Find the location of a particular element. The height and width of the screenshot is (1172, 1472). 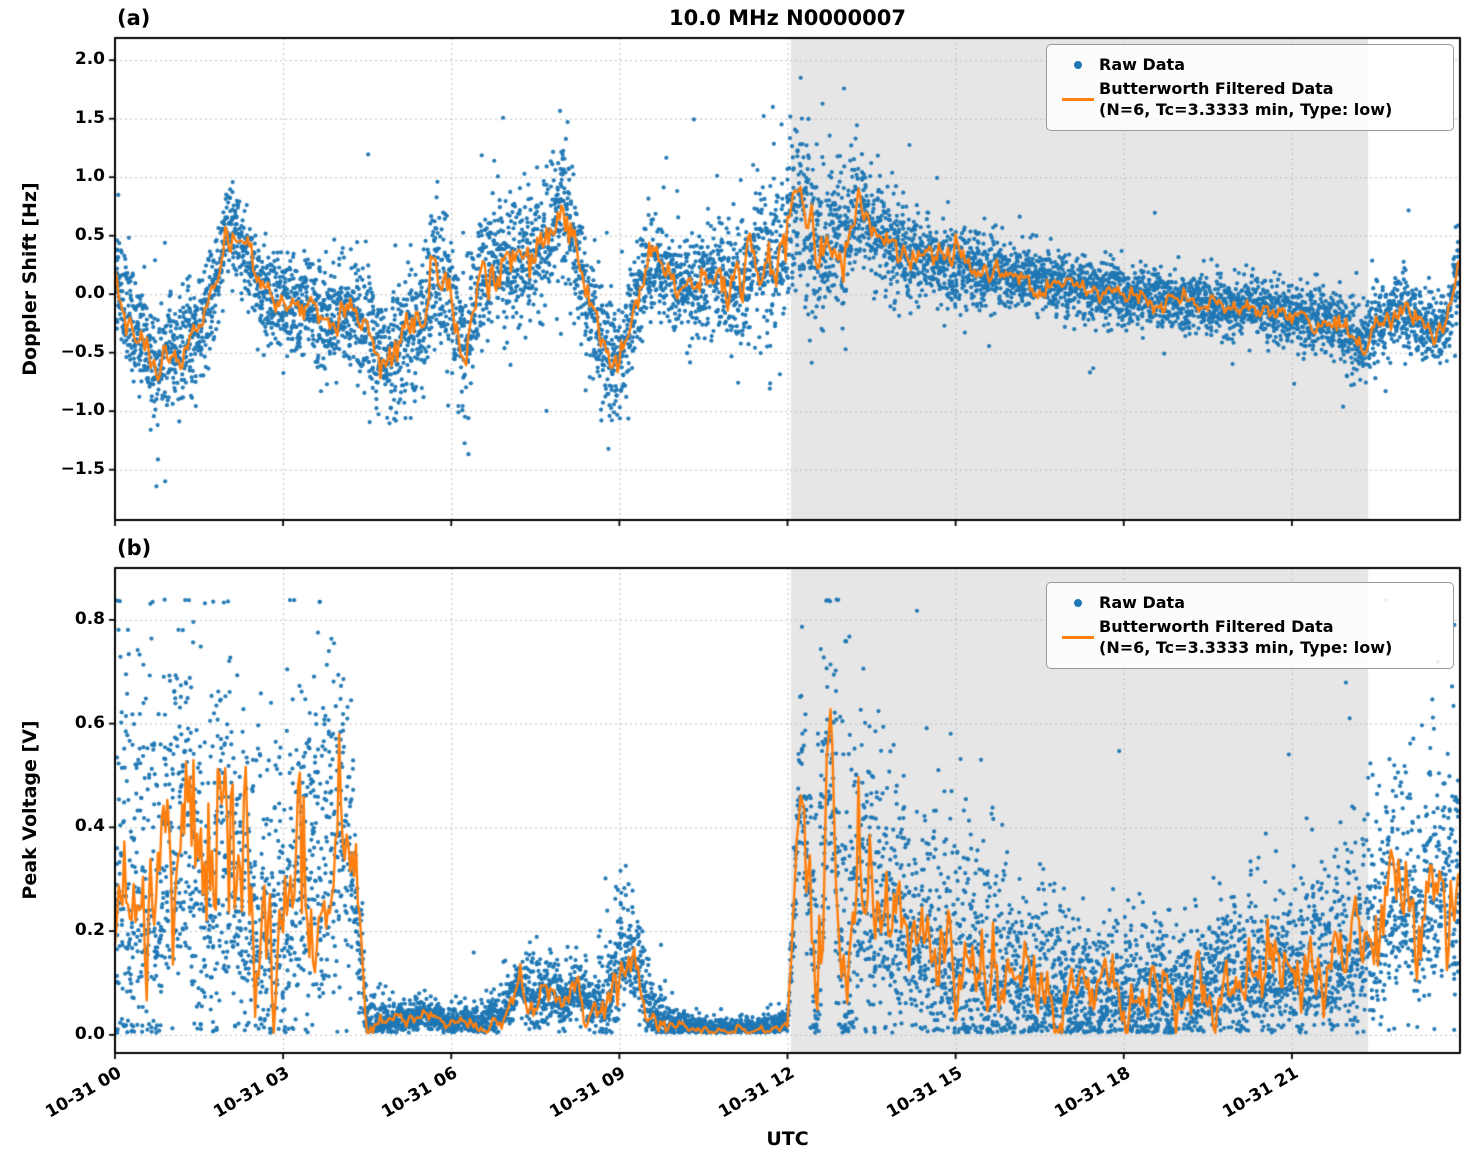

y-tick-label: −1.5 is located at coordinates (82, 468).